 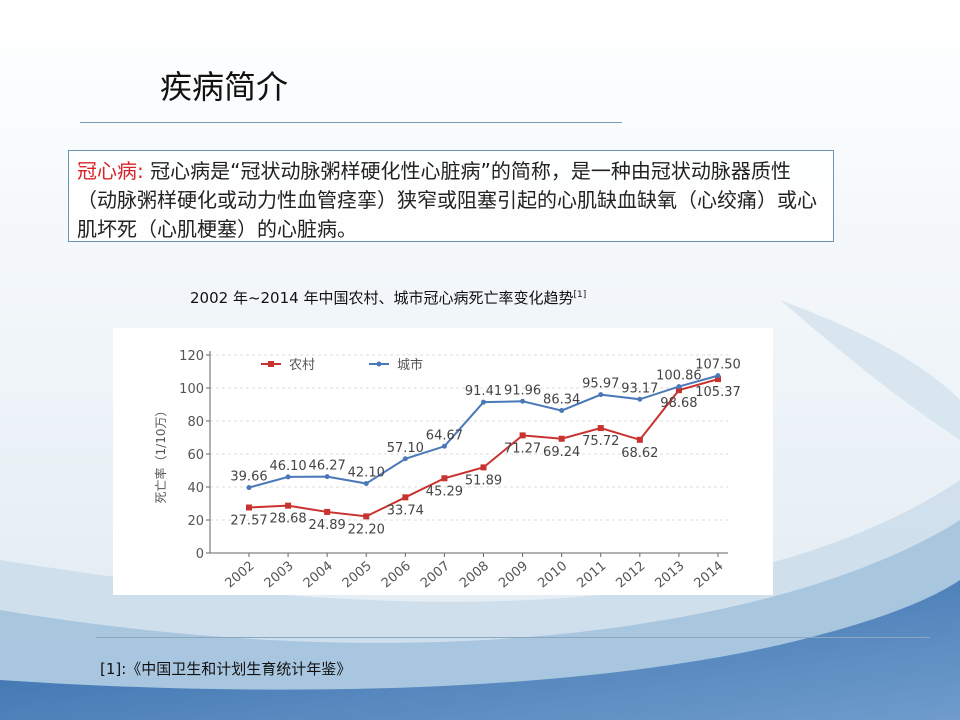 What do you see at coordinates (195, 422) in the screenshot?
I see `y-tick-label: 80` at bounding box center [195, 422].